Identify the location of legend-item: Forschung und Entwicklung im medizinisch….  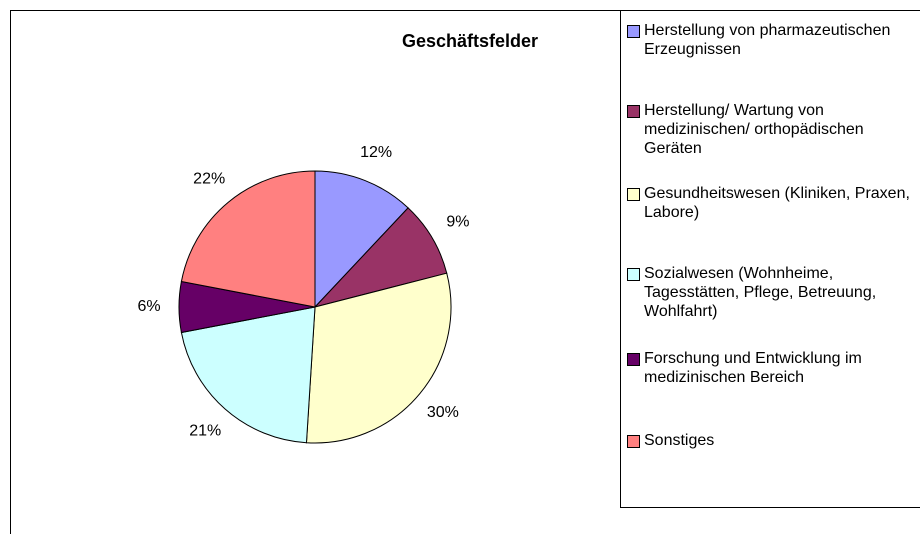
(773, 368).